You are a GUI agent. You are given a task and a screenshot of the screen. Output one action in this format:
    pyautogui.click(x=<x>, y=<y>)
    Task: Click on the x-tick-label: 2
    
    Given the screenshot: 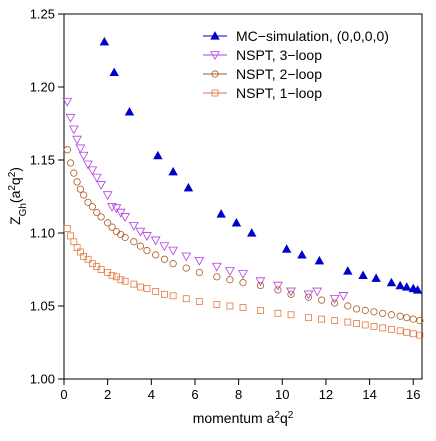 What is the action you would take?
    pyautogui.click(x=107, y=394)
    